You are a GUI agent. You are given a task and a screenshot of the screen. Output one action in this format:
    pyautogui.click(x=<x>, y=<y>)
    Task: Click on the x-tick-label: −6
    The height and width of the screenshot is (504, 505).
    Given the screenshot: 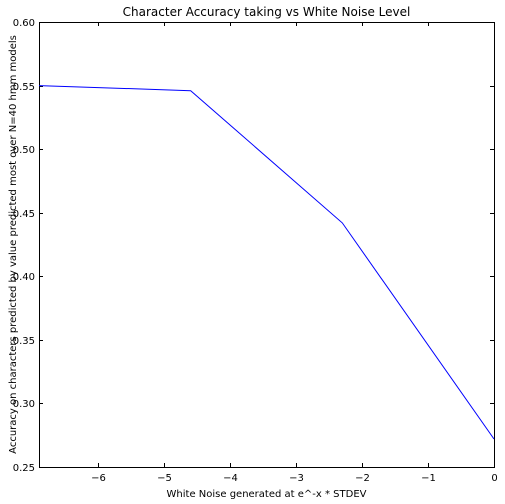 What is the action you would take?
    pyautogui.click(x=98, y=478)
    